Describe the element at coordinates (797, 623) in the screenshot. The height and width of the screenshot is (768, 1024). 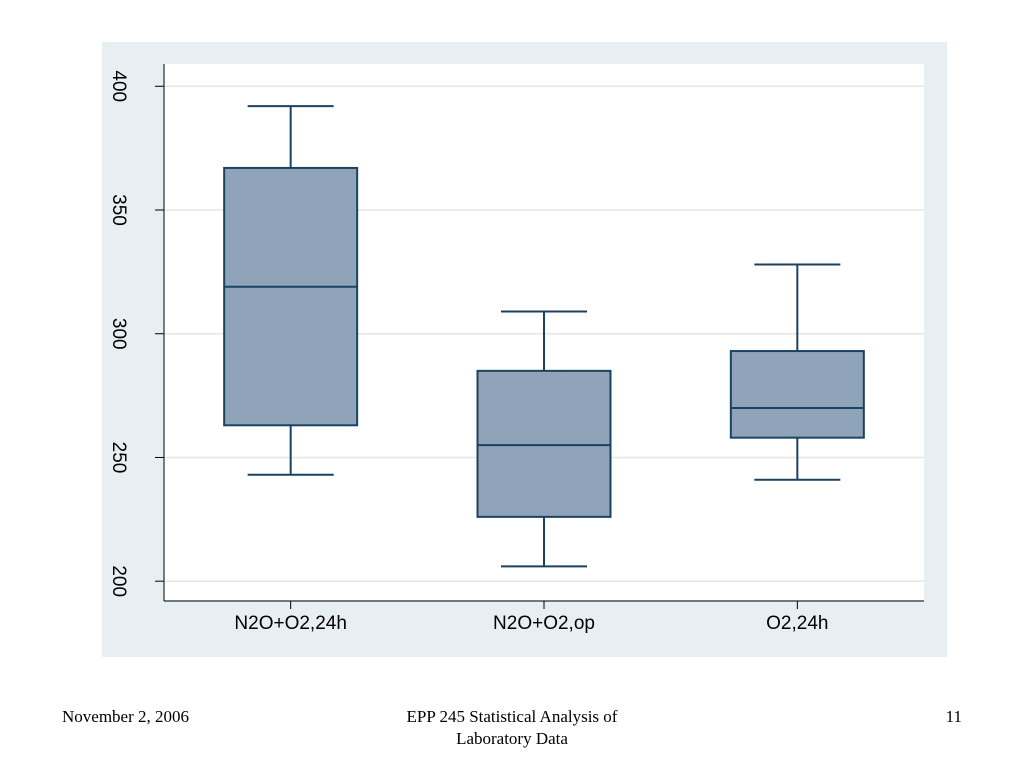
I see `x-tick-label: O2,24h` at that location.